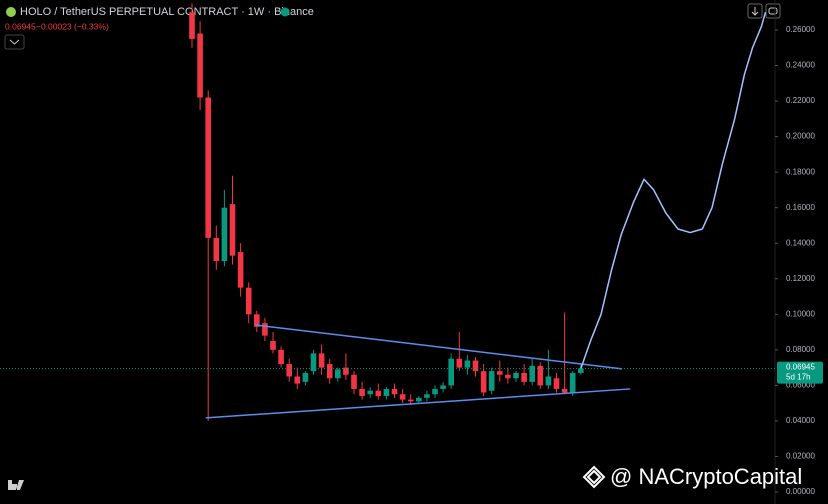 This screenshot has width=828, height=504. I want to click on y-tick-label: 0.04000, so click(800, 420).